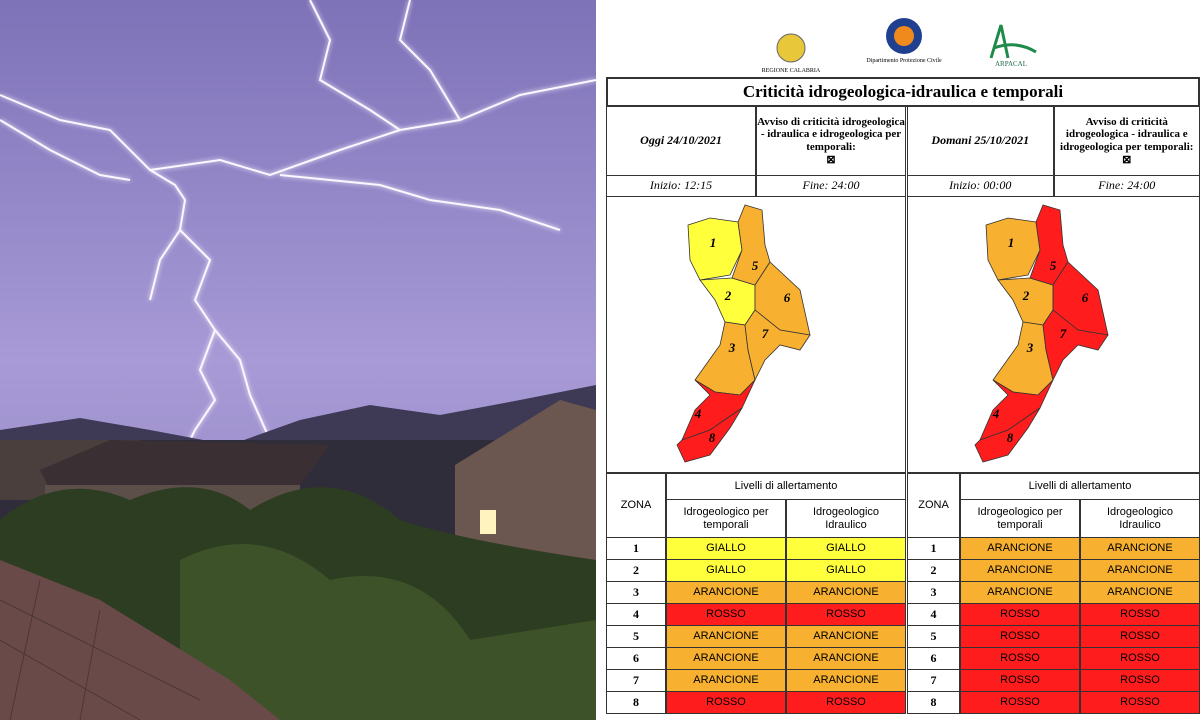 The height and width of the screenshot is (720, 1200). I want to click on map-frame, so click(756, 334).